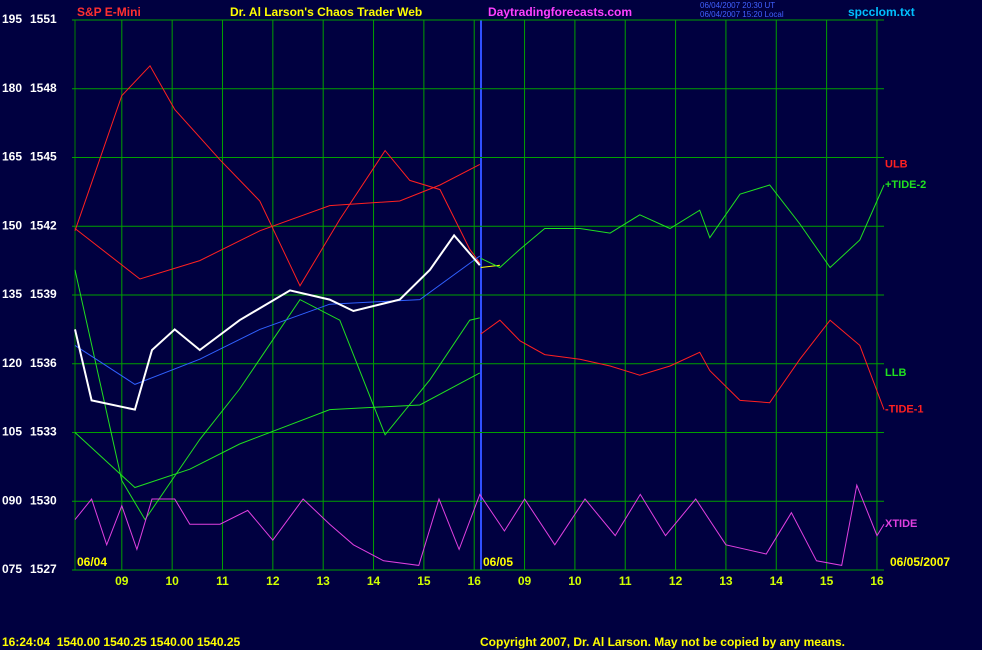  What do you see at coordinates (737, 5) in the screenshot?
I see `timestamp-ut: 06/04/2007 20:30 UT` at bounding box center [737, 5].